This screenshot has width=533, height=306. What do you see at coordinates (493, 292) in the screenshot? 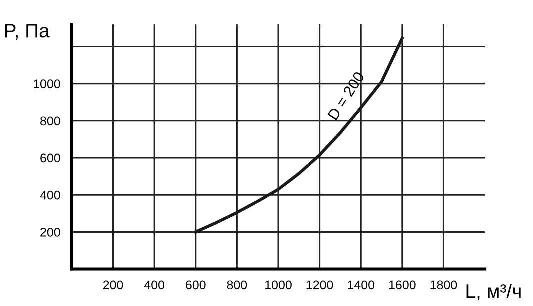
I see `x-axis-title: L, м³/ч` at bounding box center [493, 292].